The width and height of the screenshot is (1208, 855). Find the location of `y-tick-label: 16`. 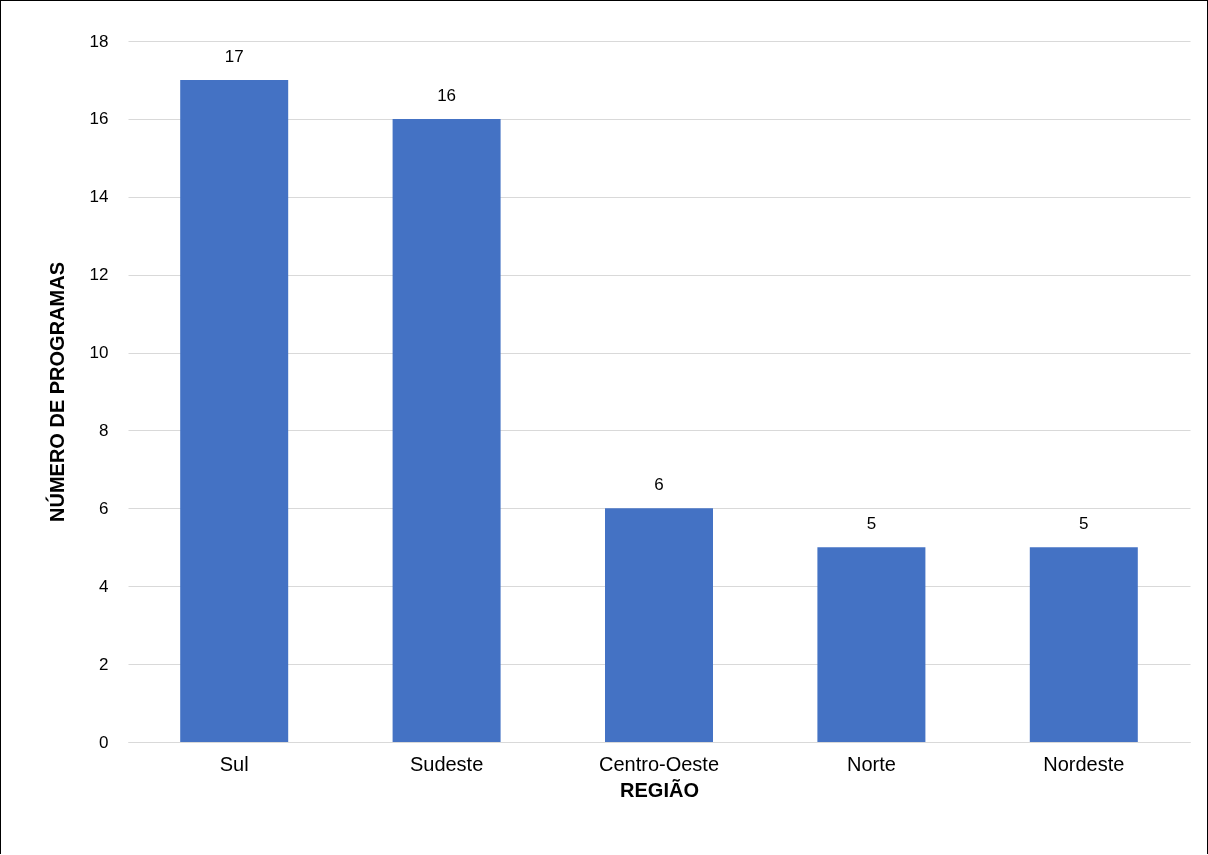

y-tick-label: 16 is located at coordinates (99, 119).